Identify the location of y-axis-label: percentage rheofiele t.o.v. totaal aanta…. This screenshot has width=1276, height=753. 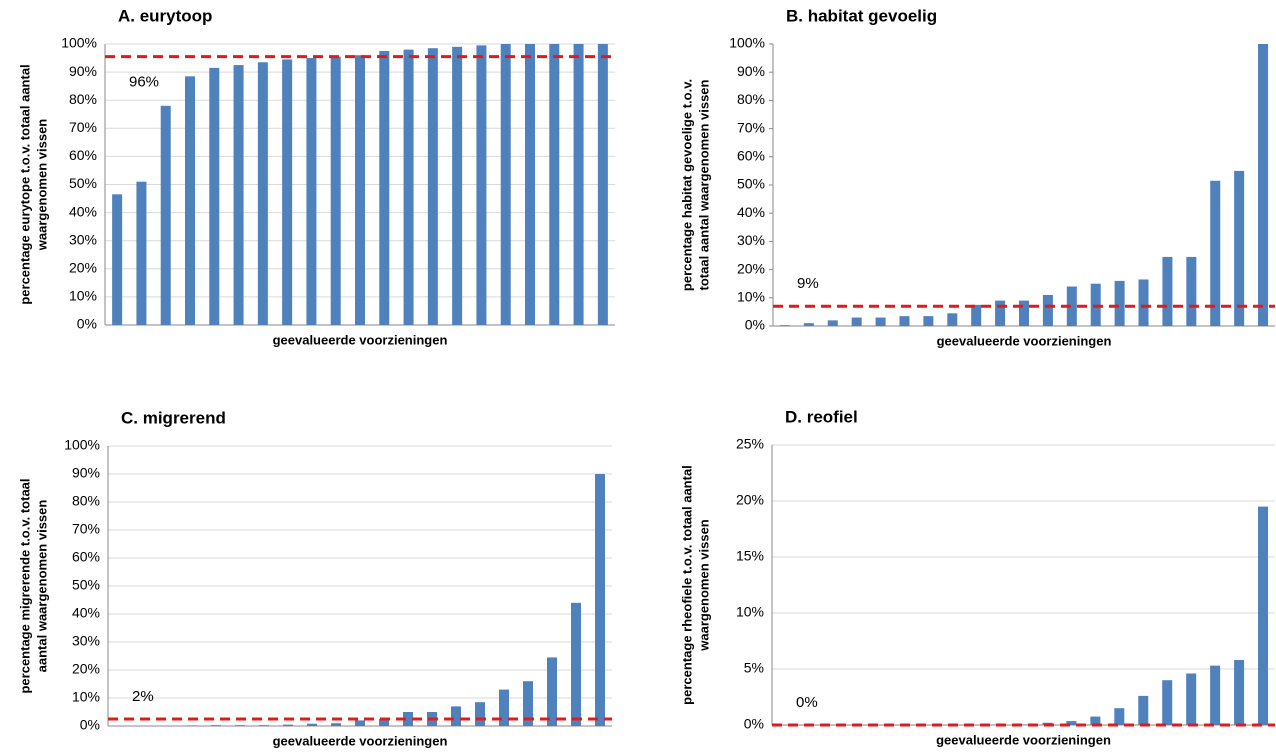
(686, 585).